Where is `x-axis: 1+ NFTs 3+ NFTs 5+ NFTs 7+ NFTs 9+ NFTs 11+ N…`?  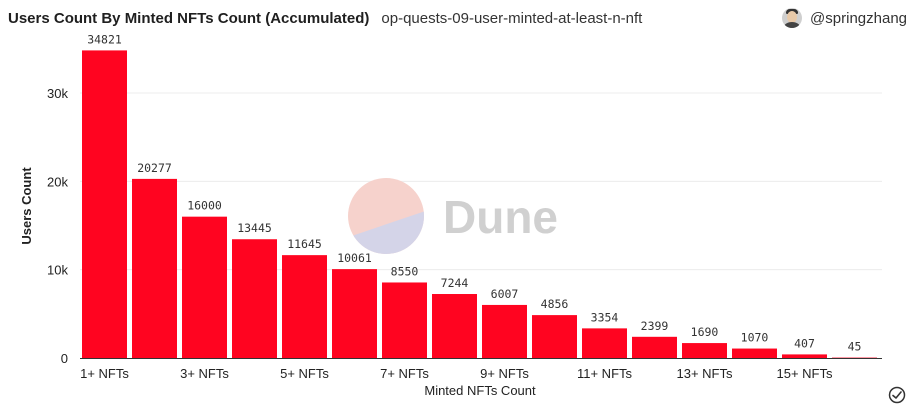 x-axis: 1+ NFTs 3+ NFTs 5+ NFTs 7+ NFTs 9+ NFTs 11+ N… is located at coordinates (481, 369).